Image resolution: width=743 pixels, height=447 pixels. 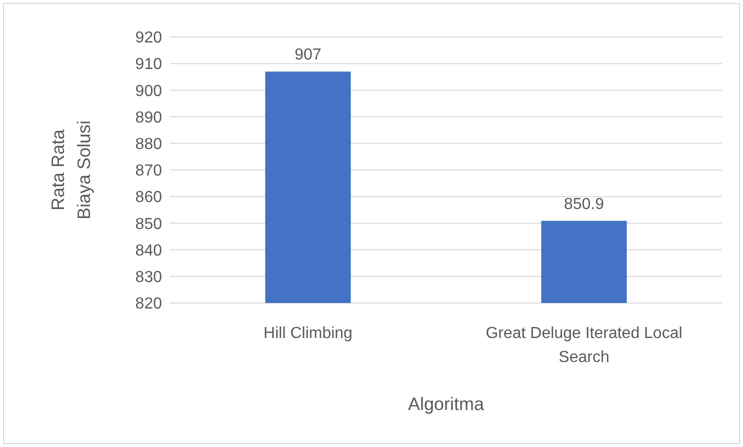 What do you see at coordinates (148, 91) in the screenshot?
I see `y-tick-label: 900` at bounding box center [148, 91].